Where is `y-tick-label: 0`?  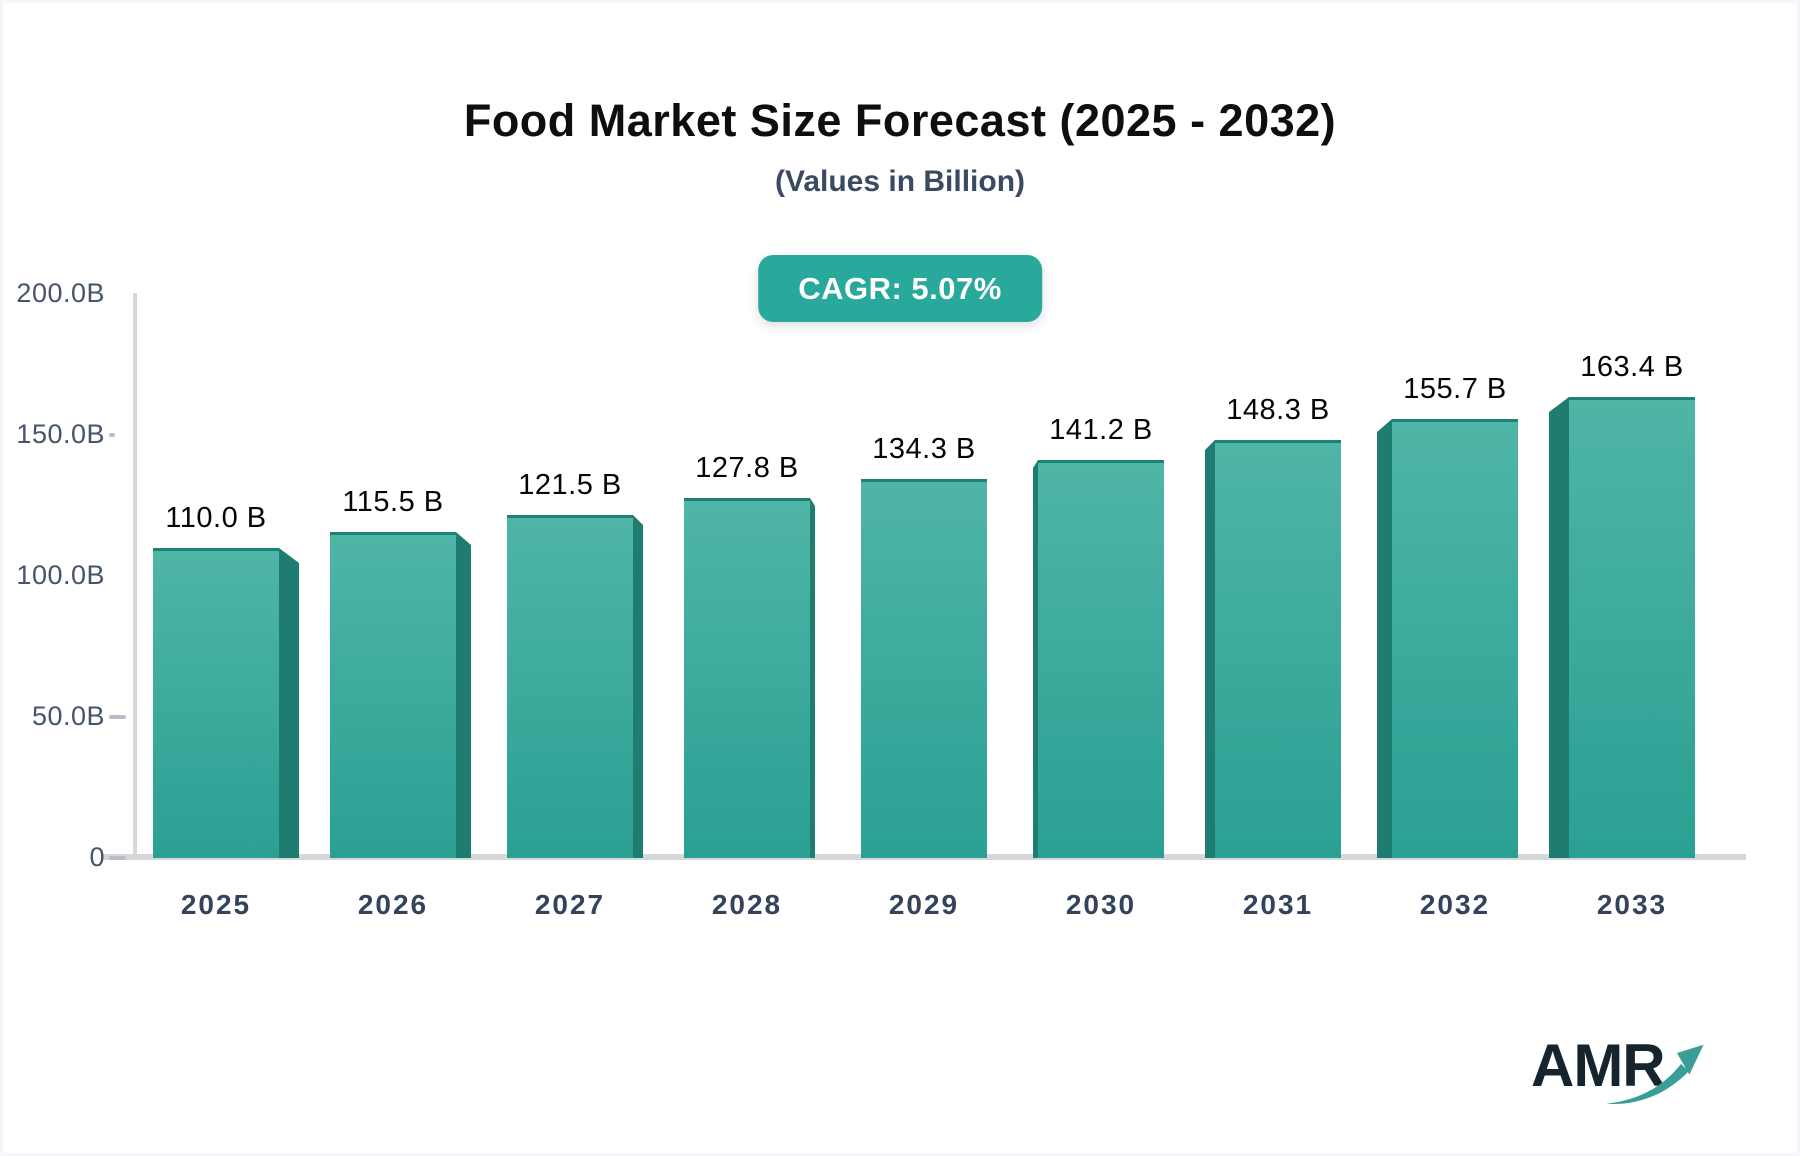
y-tick-label: 0 is located at coordinates (97, 857).